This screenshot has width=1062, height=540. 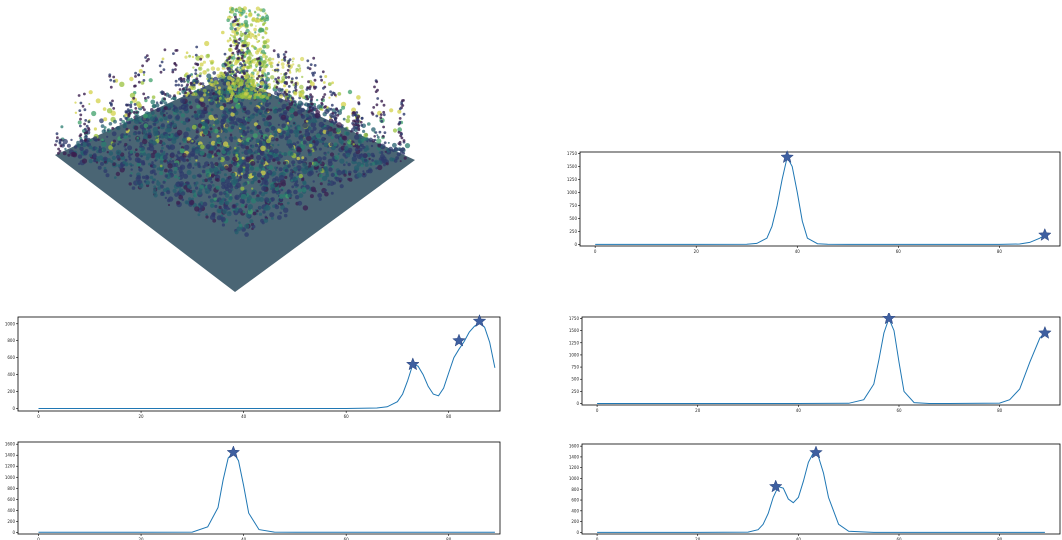 What do you see at coordinates (10, 323) in the screenshot?
I see `y-tick-label: 1000` at bounding box center [10, 323].